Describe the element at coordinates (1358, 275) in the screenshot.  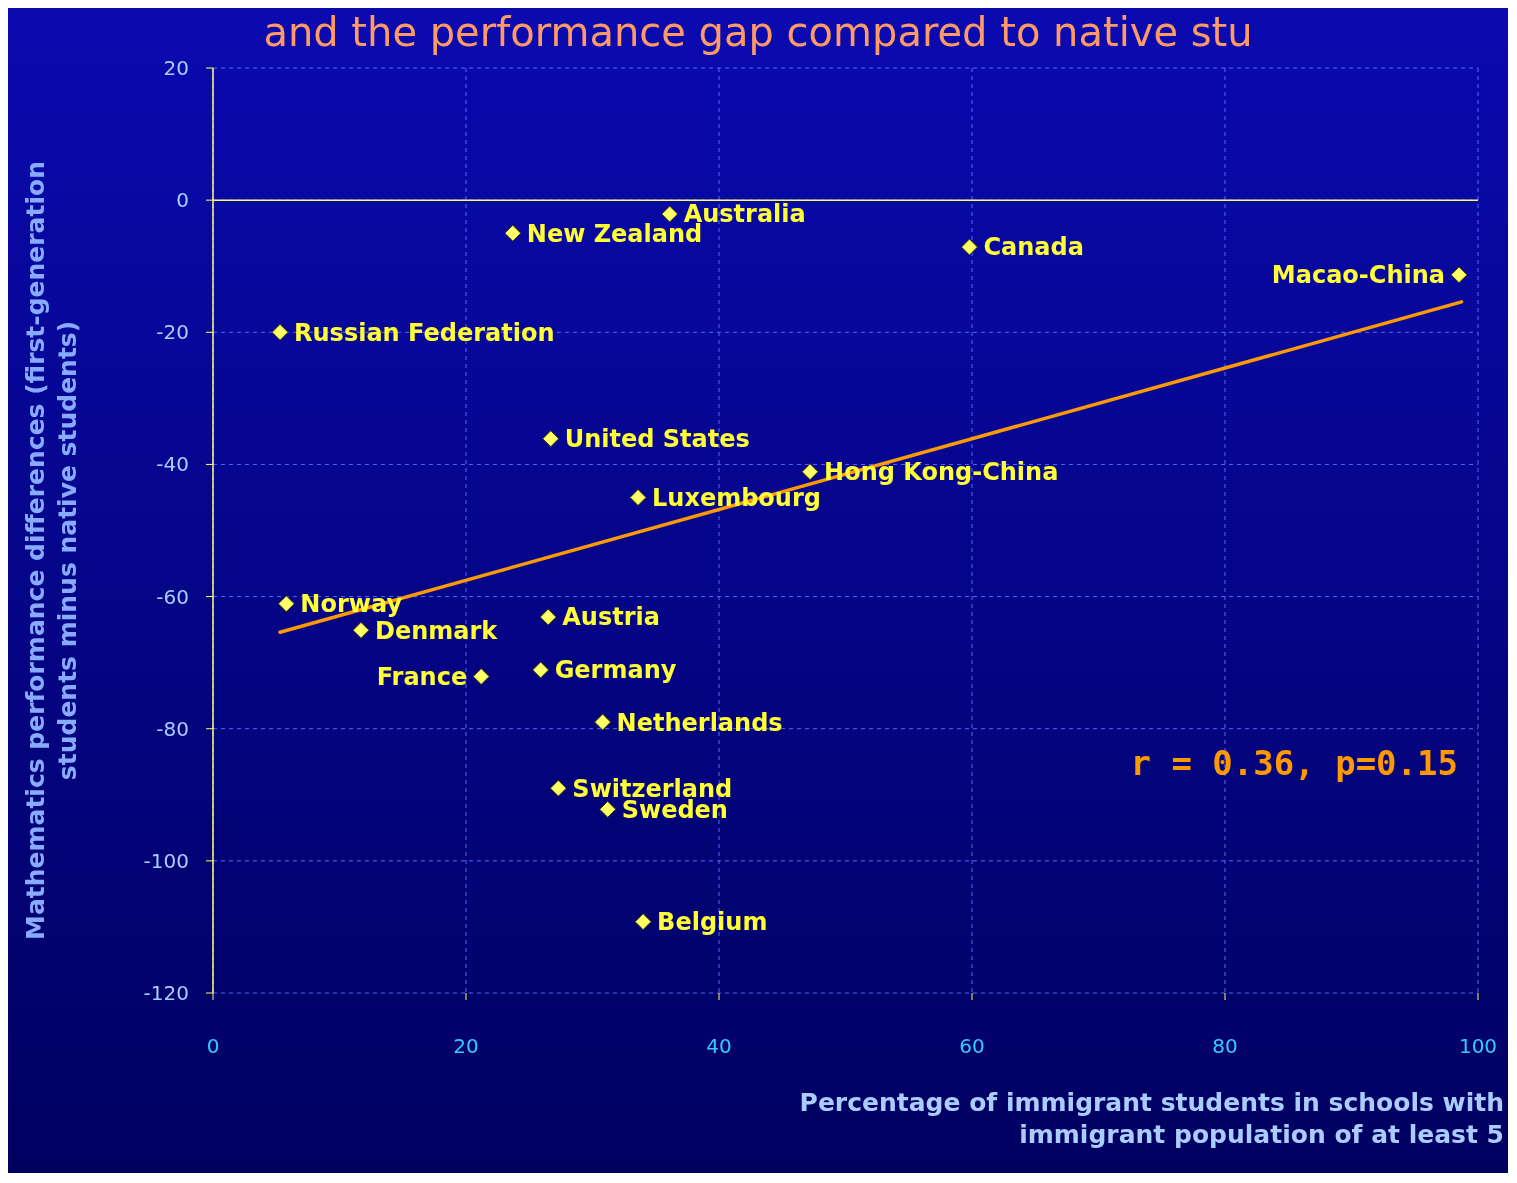
I see `annotation: Macao-China` at that location.